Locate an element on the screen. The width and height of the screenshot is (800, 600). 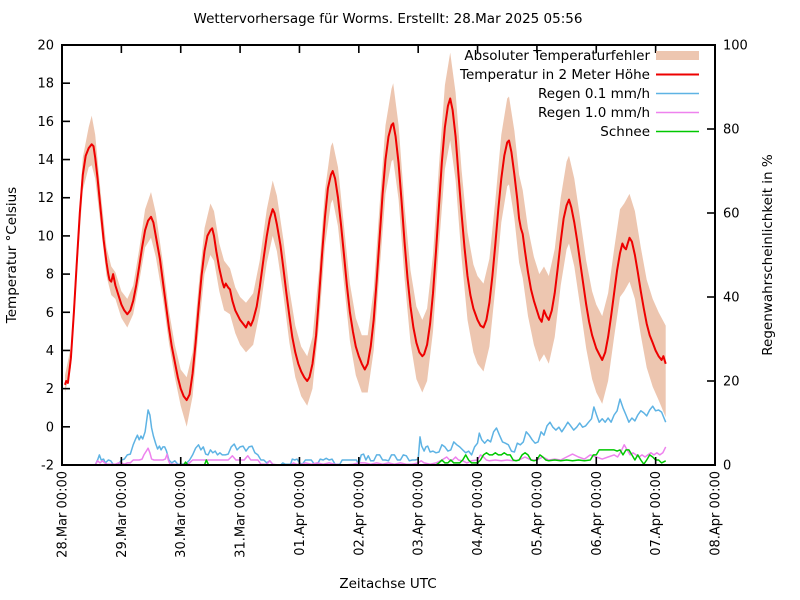
y-left-tick-label: 2 is located at coordinates (50, 389).